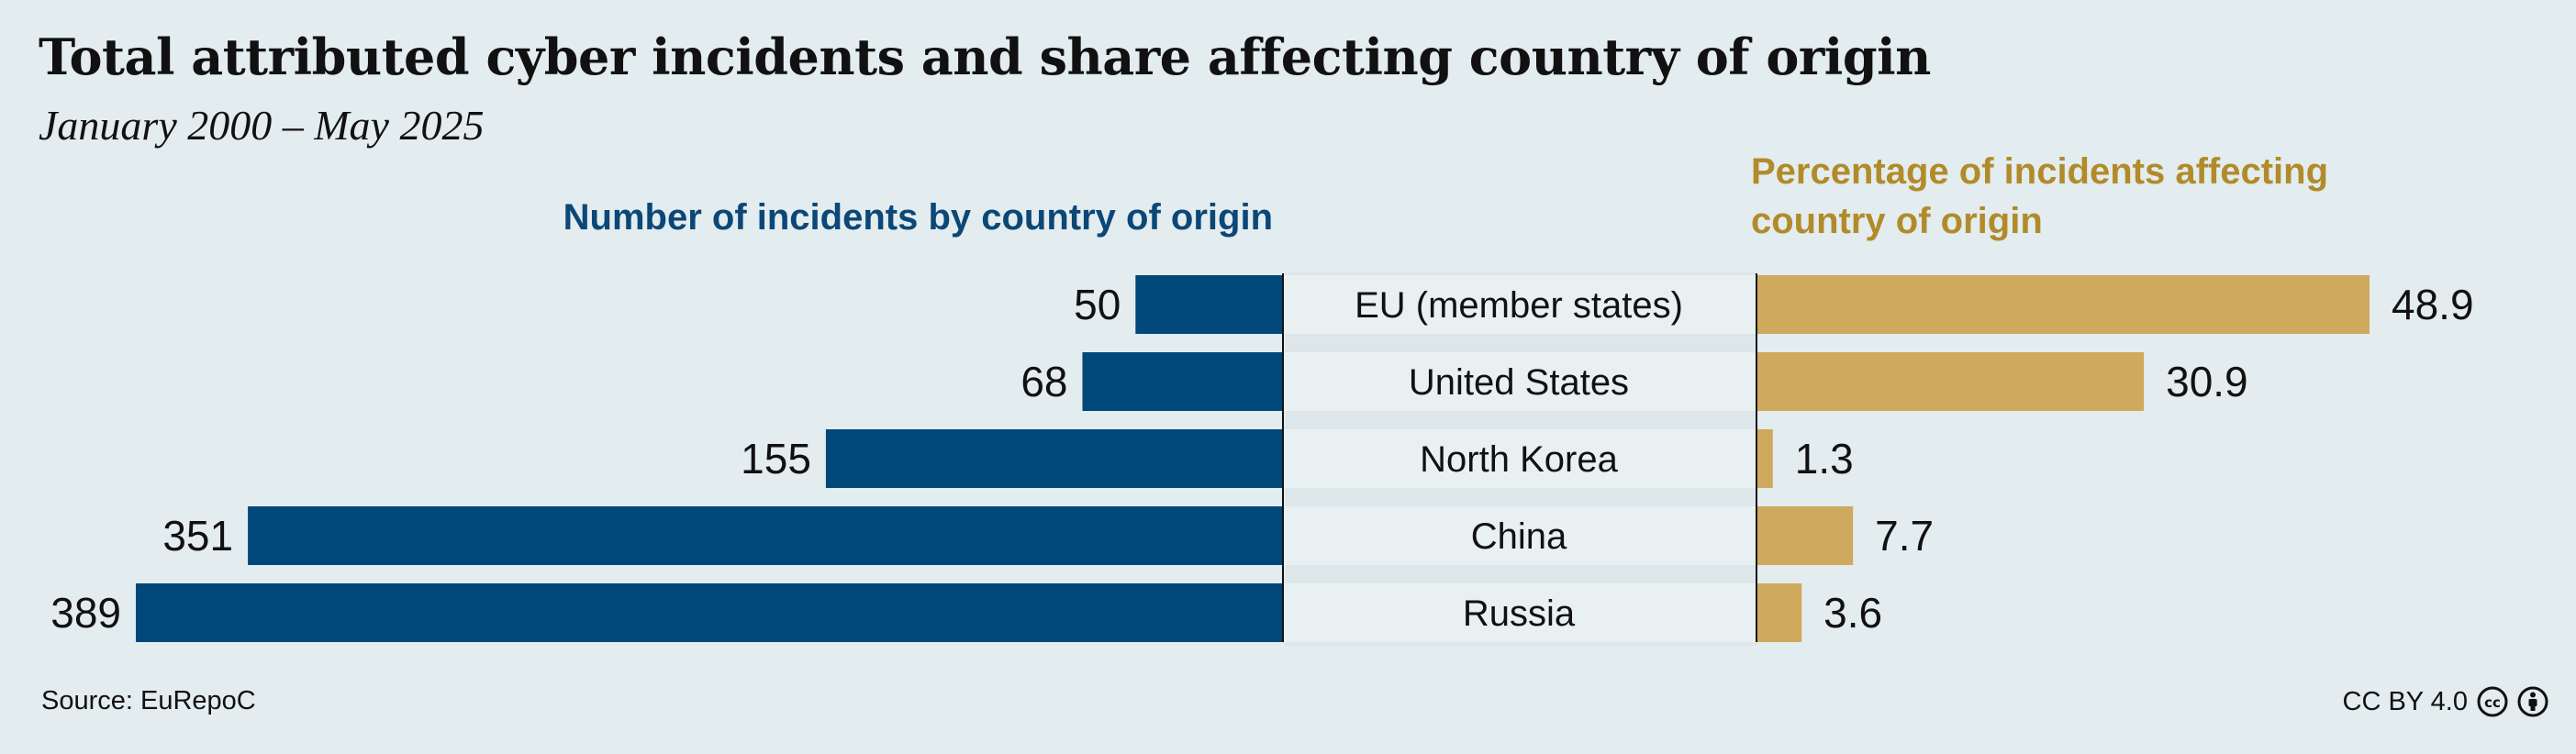 The height and width of the screenshot is (754, 2576). I want to click on right-value-label: 1.3, so click(1824, 458).